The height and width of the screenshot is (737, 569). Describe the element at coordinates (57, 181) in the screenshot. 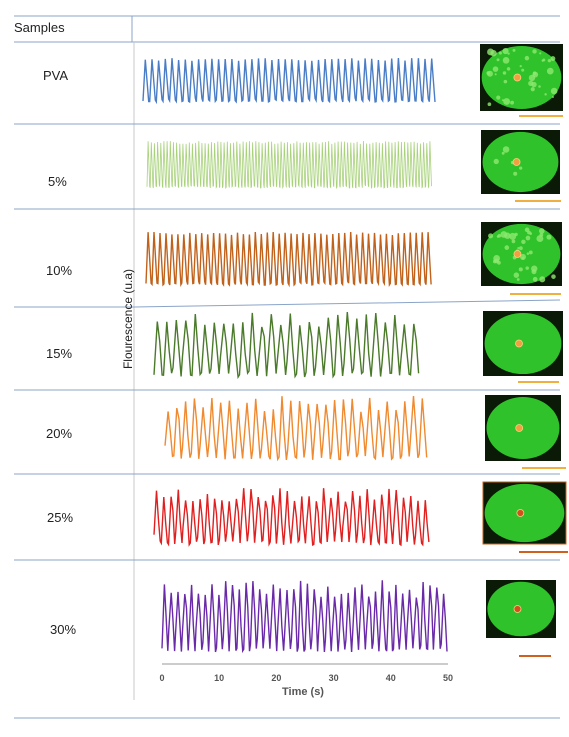

I see `sample-label-1: 5%` at that location.